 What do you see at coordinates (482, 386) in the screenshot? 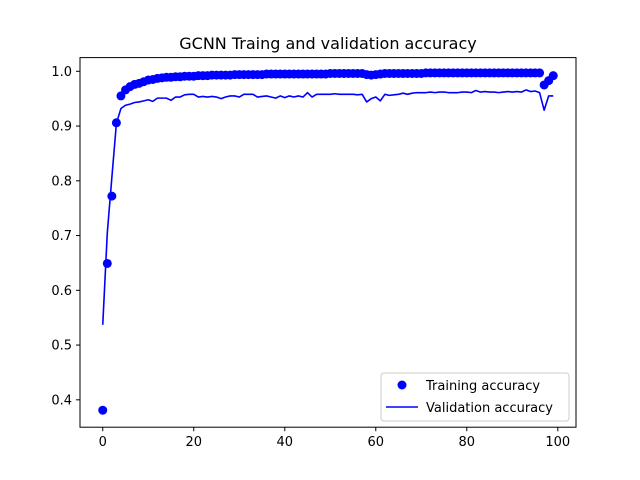
I see `legend-label-training: Training accuracy` at bounding box center [482, 386].